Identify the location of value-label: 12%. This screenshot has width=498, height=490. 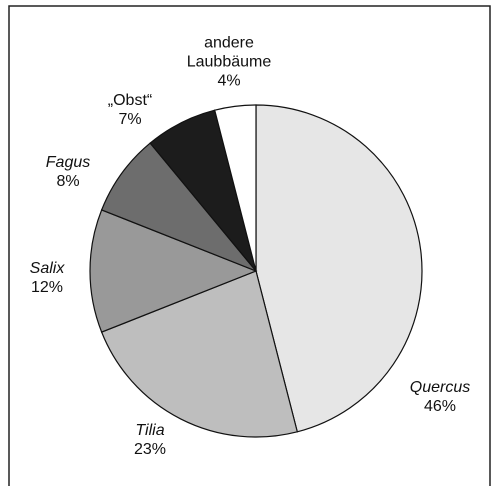
(47, 287).